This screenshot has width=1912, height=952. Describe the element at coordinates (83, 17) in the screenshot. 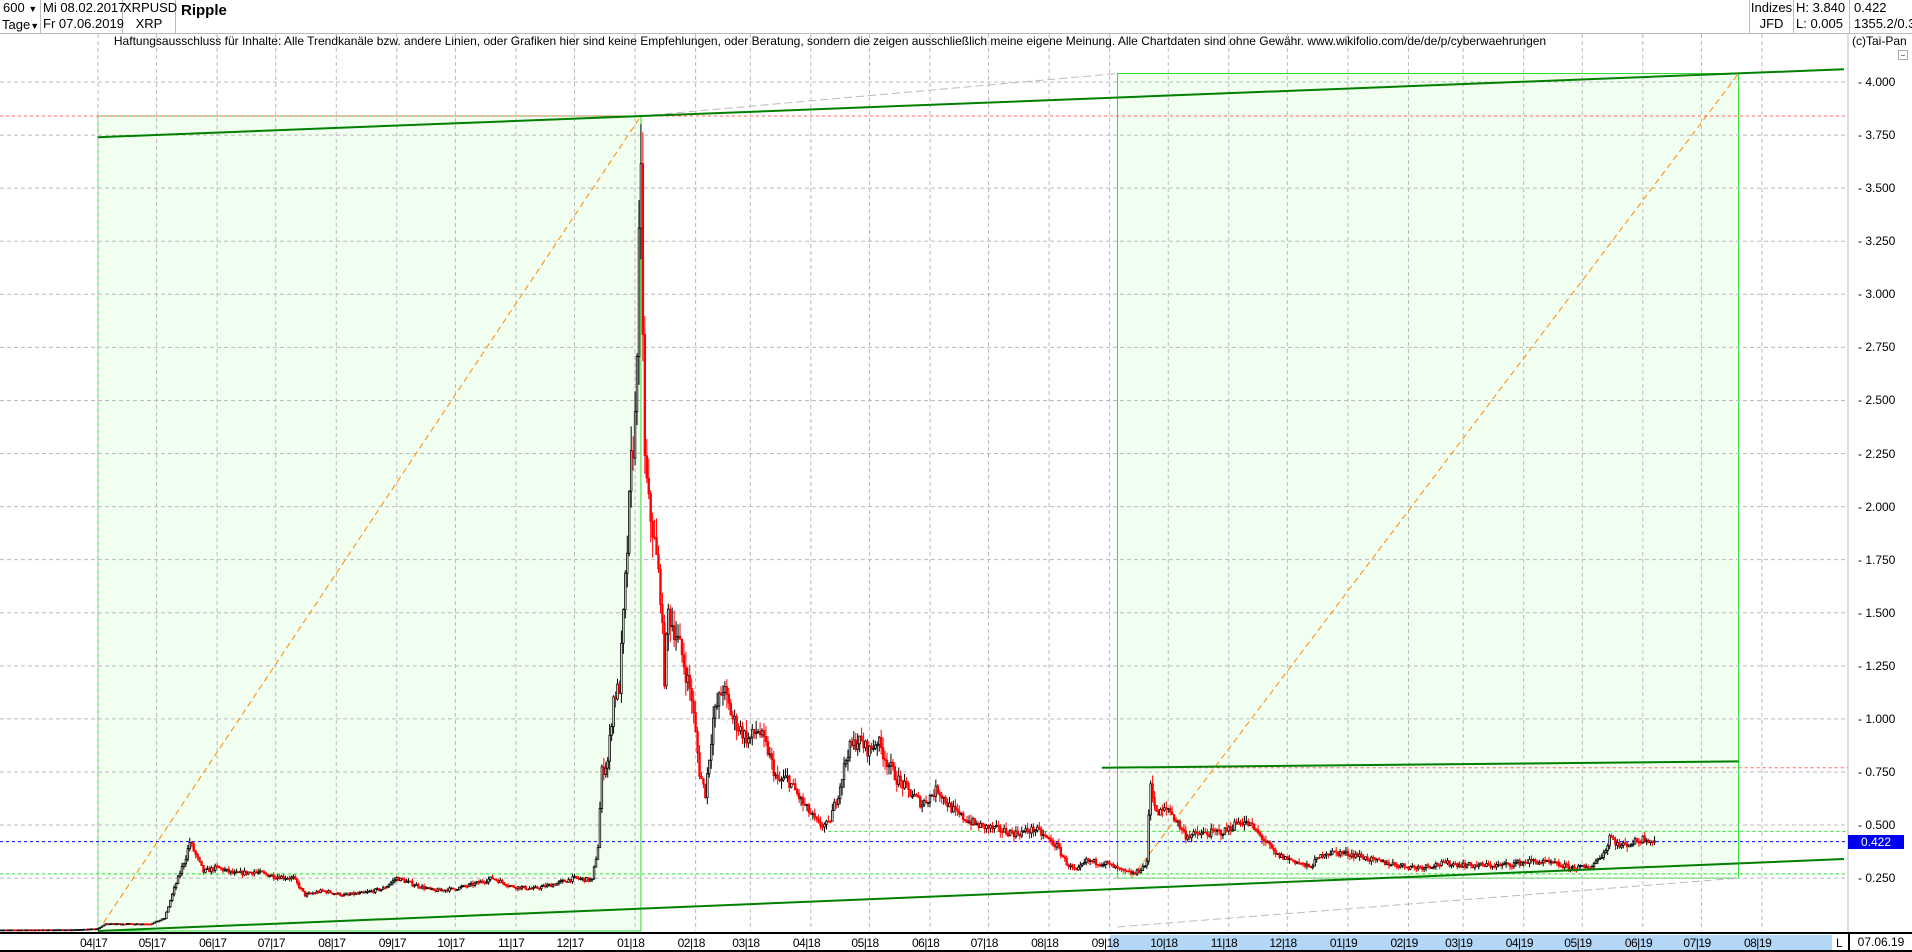

I see `date-range: Mi 08.02.2017 Fr 07.06.2019` at that location.